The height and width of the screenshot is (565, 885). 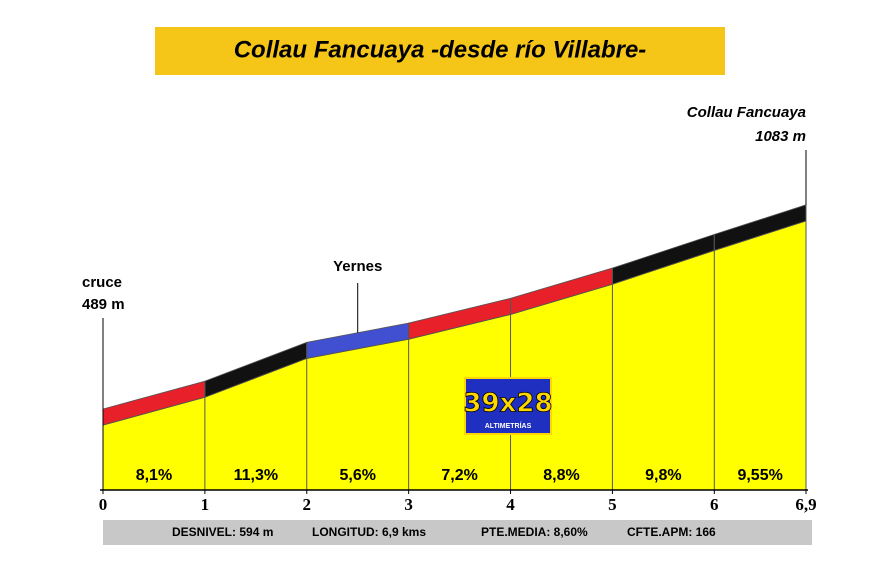 I want to click on footer-item: LONGITUD: 6,9 kms, so click(x=369, y=532).